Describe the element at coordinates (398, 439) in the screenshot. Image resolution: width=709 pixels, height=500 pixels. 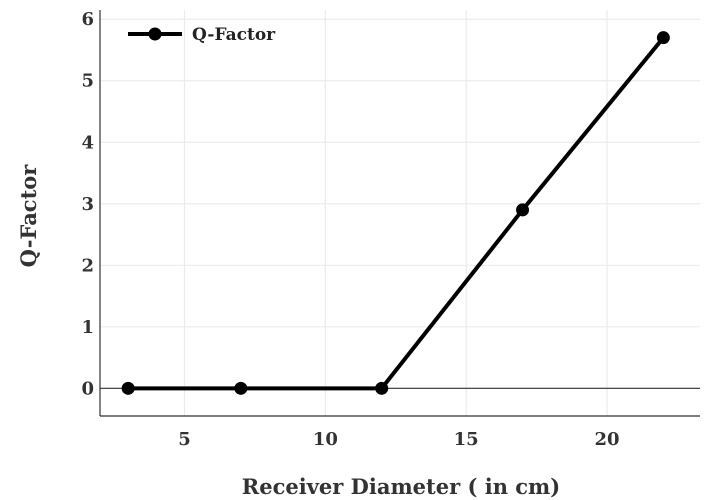
I see `x-tick-labels: 5 10 15 20` at that location.